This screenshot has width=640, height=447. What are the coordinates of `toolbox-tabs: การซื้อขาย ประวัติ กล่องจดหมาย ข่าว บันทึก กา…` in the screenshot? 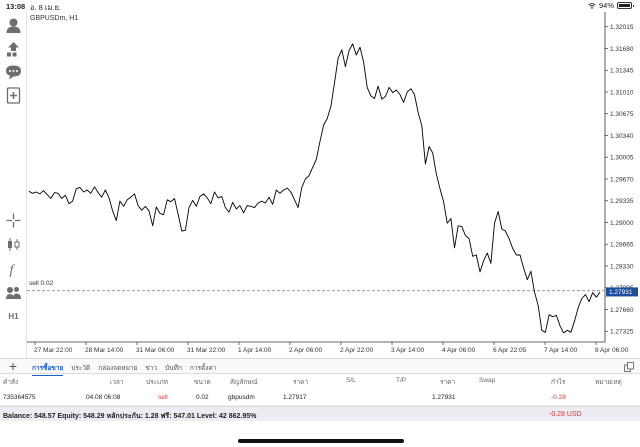 It's located at (124, 369).